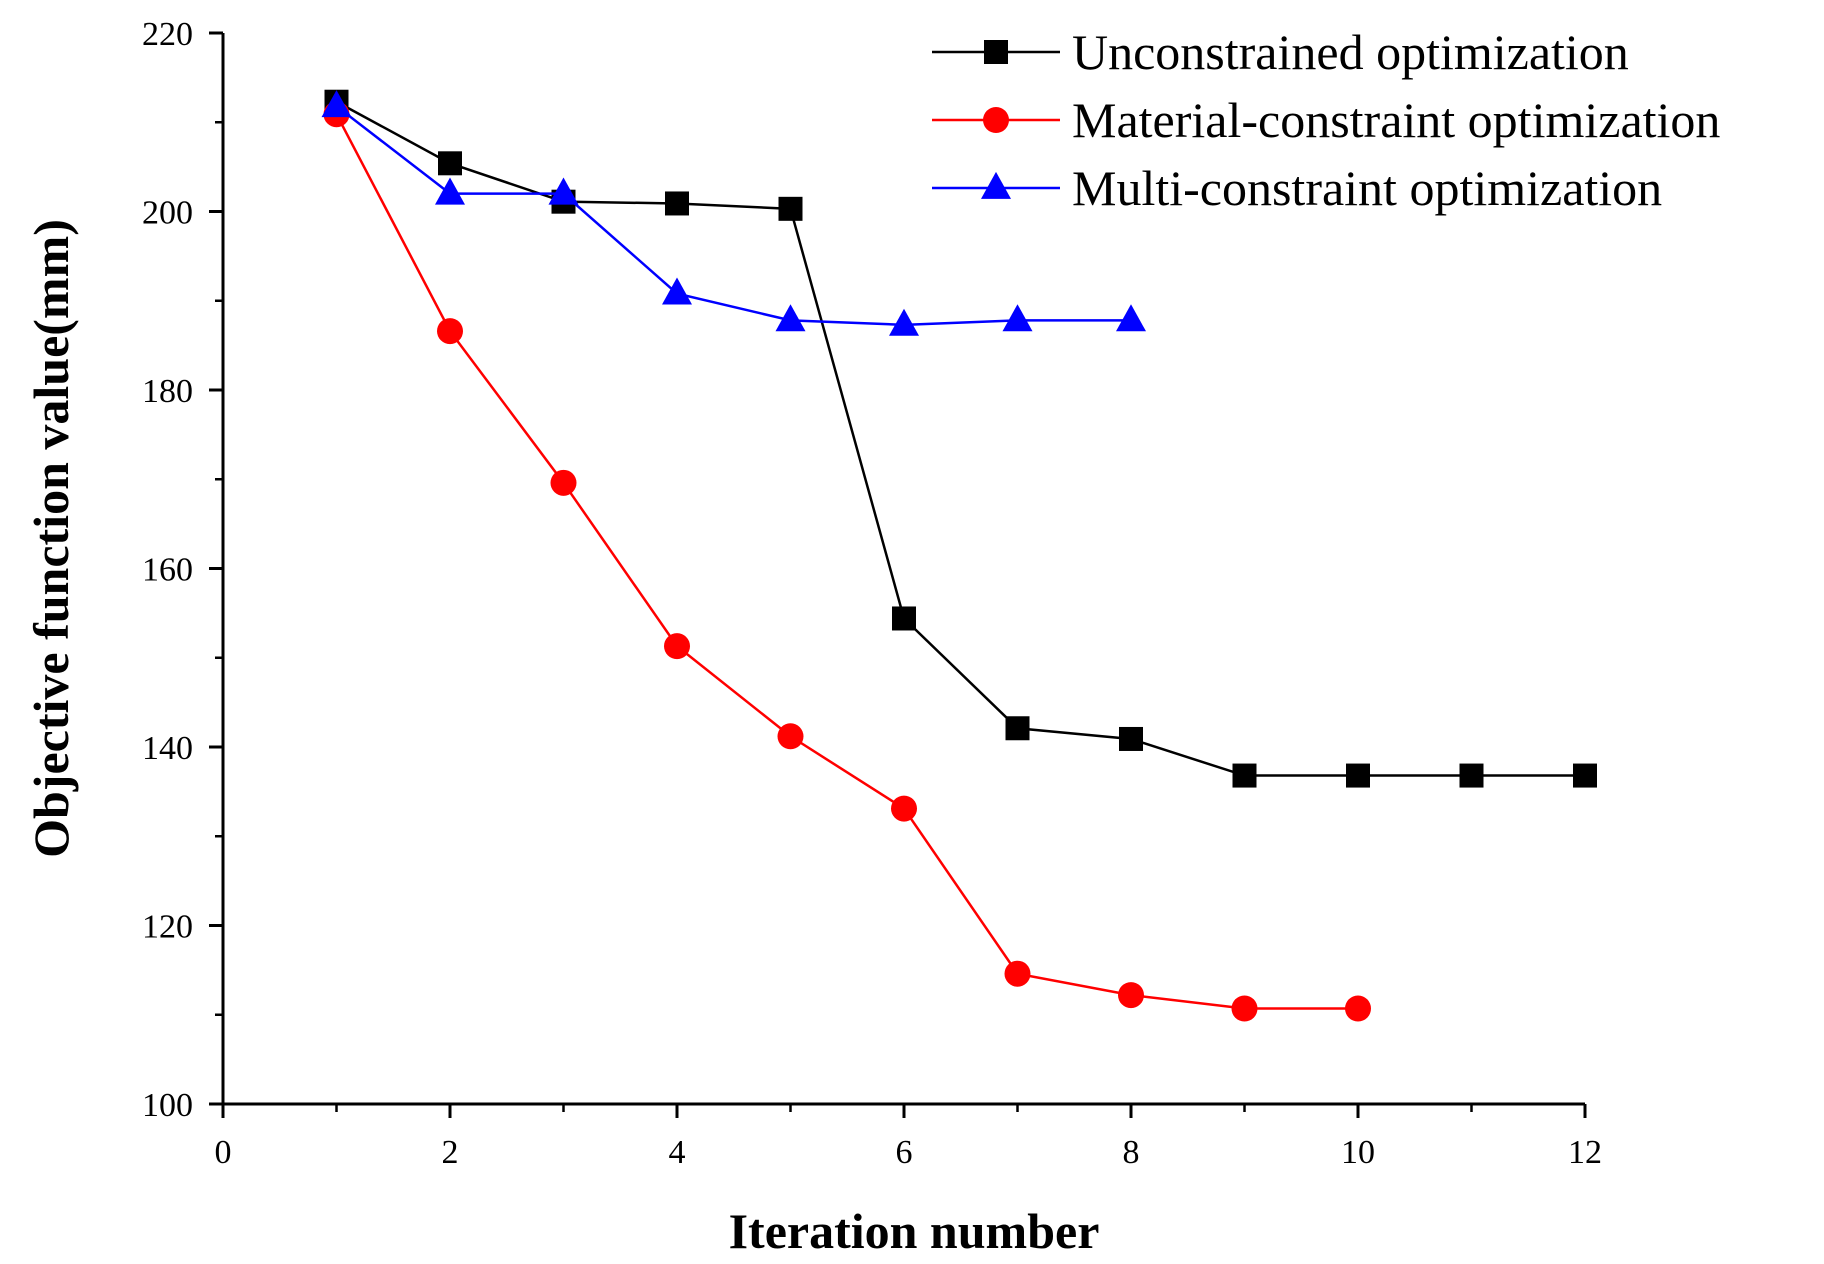 The image size is (1824, 1264). I want to click on y-tick-label: 140, so click(167, 748).